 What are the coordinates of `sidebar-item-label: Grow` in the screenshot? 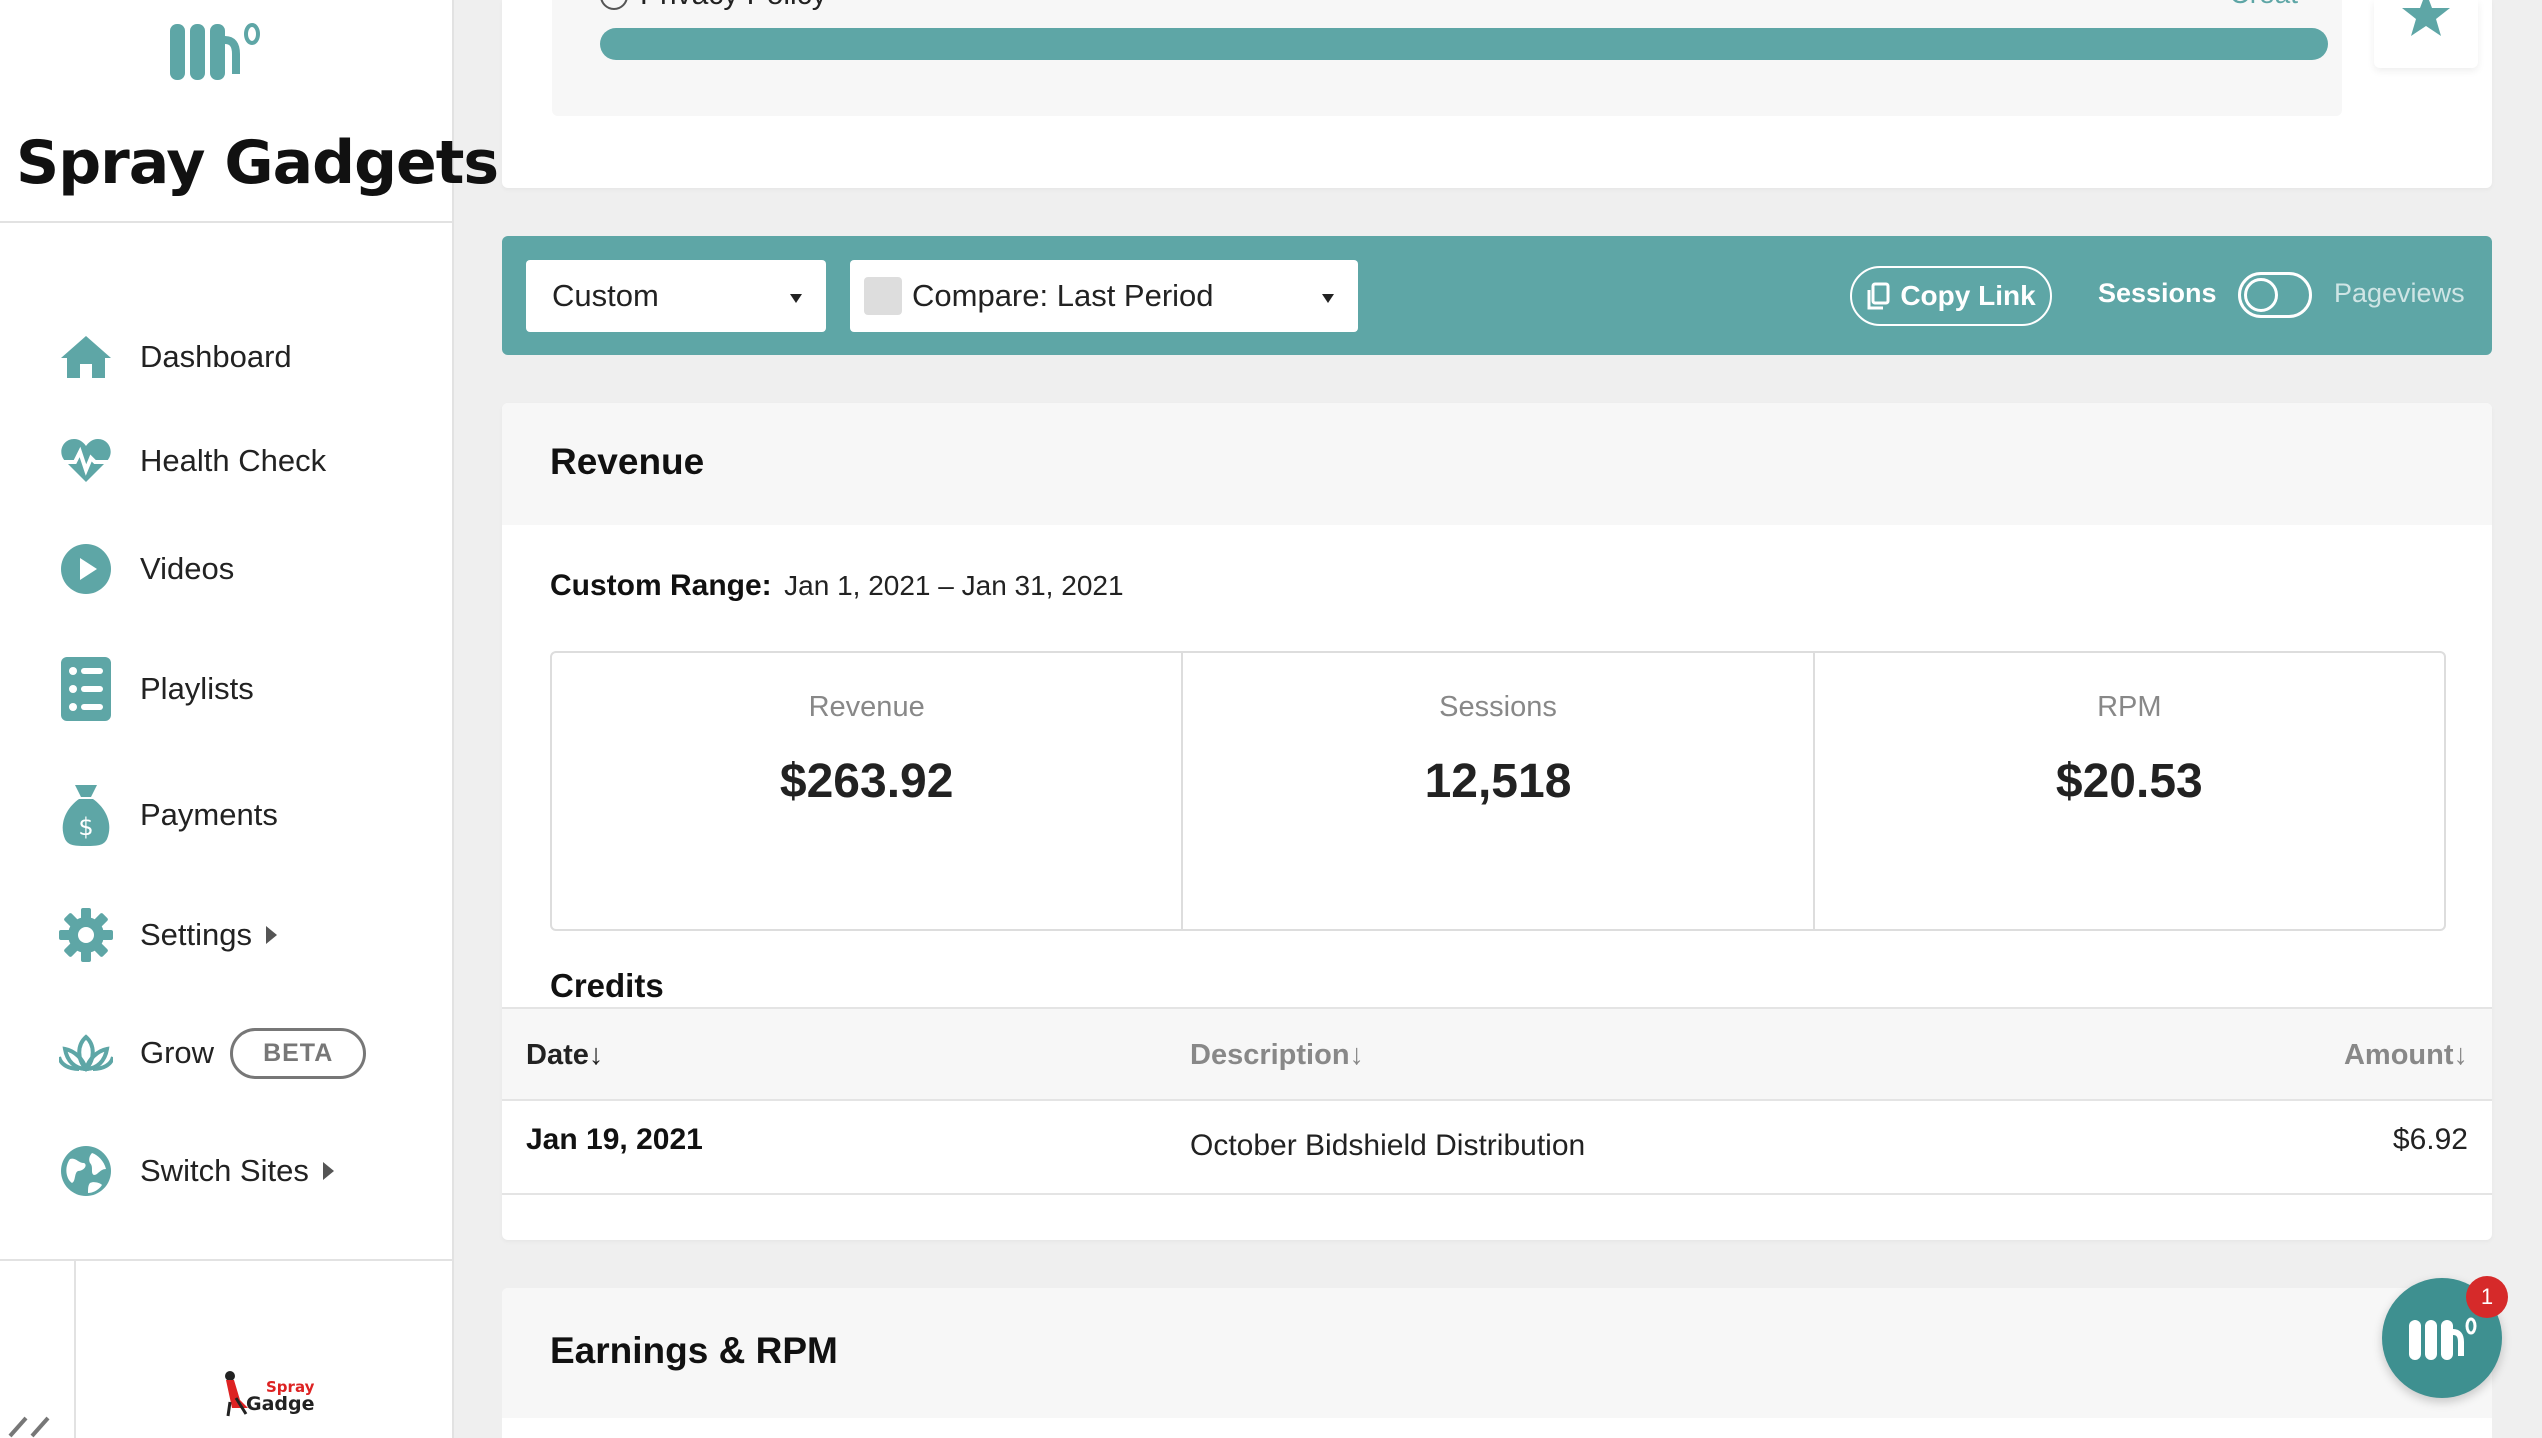 It's located at (177, 1052).